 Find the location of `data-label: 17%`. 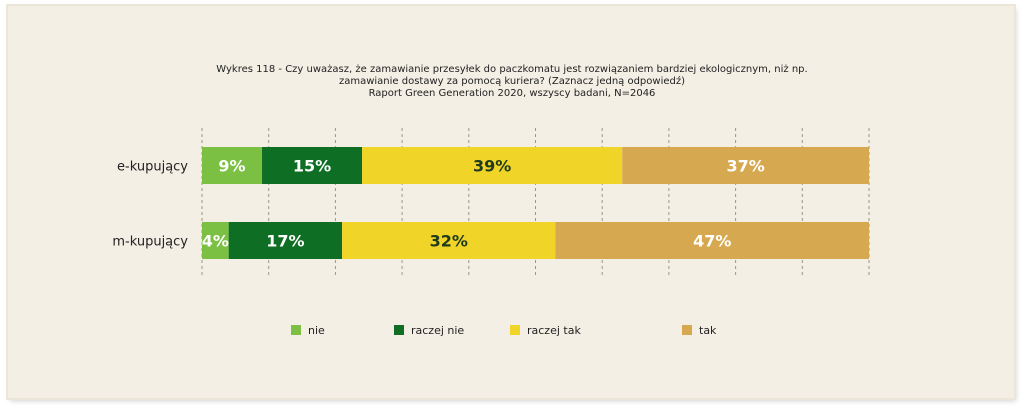

data-label: 17% is located at coordinates (285, 241).